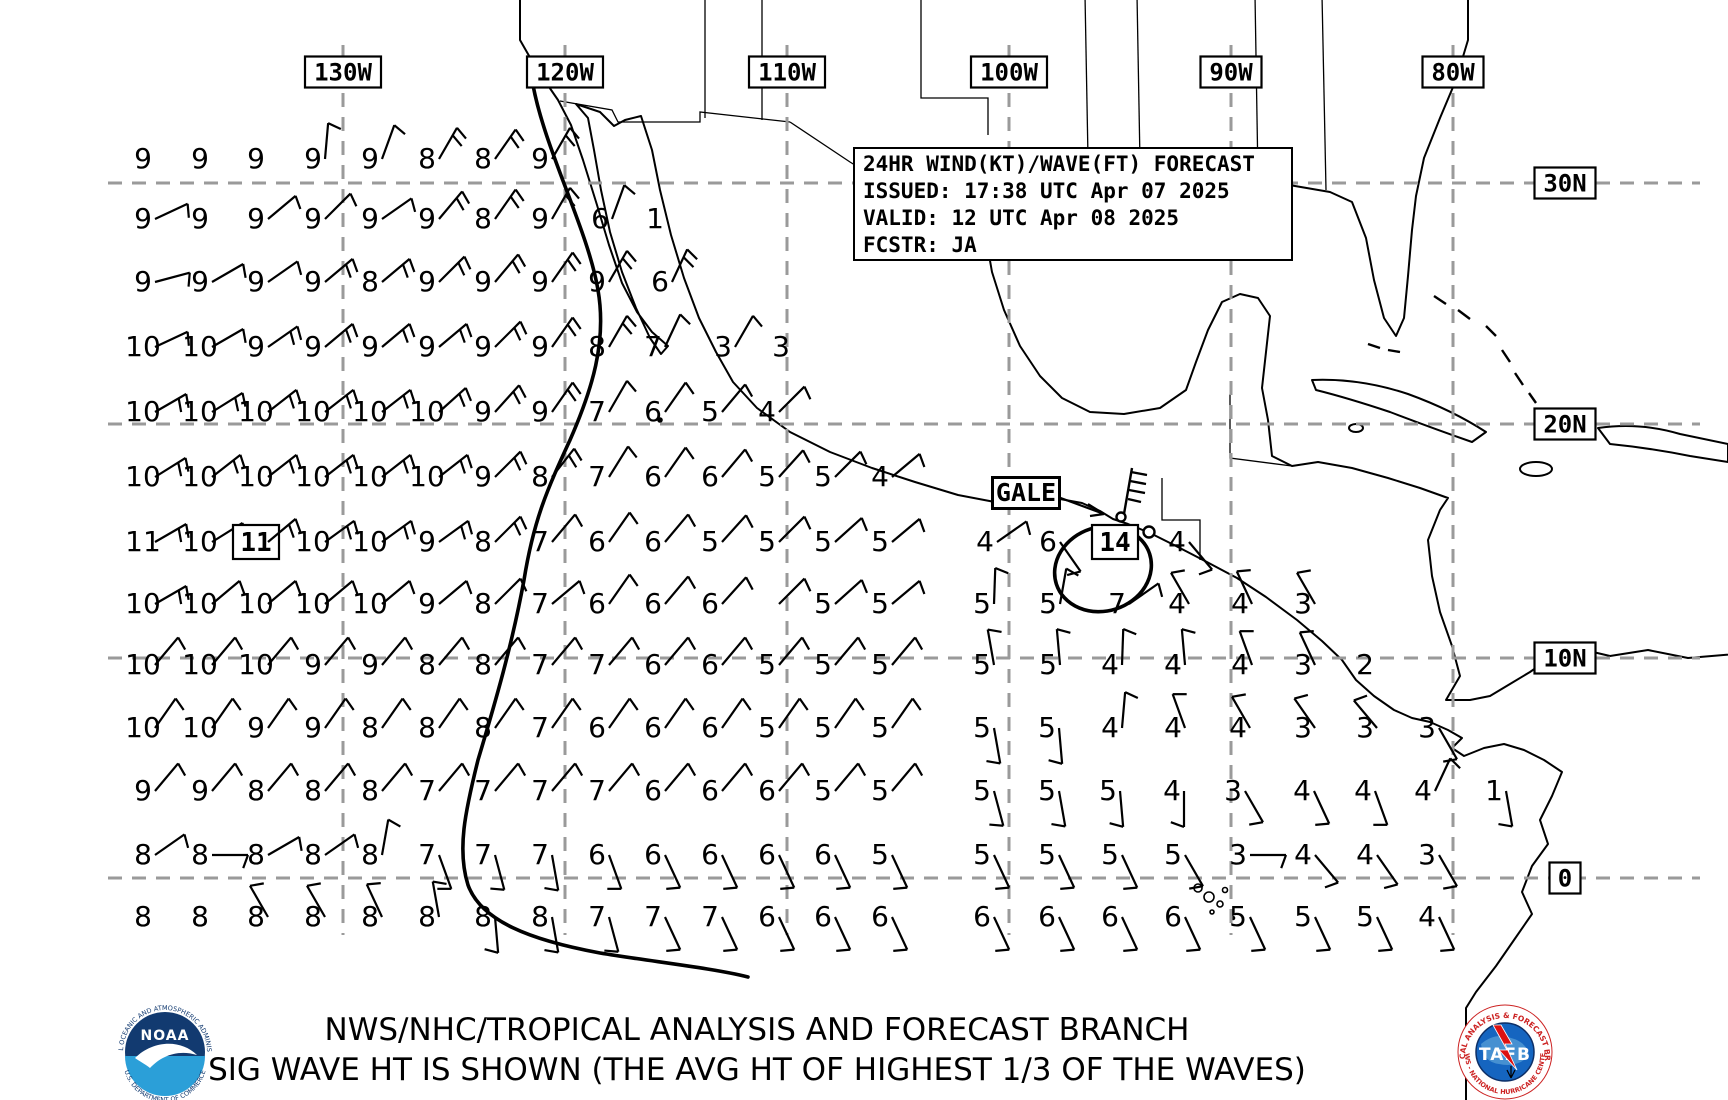  What do you see at coordinates (565, 72) in the screenshot?
I see `grid-label-box-120W` at bounding box center [565, 72].